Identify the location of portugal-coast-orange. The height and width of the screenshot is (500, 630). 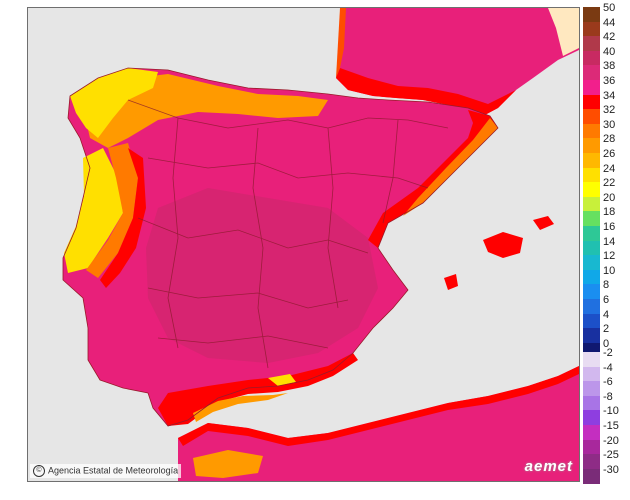
(112, 210).